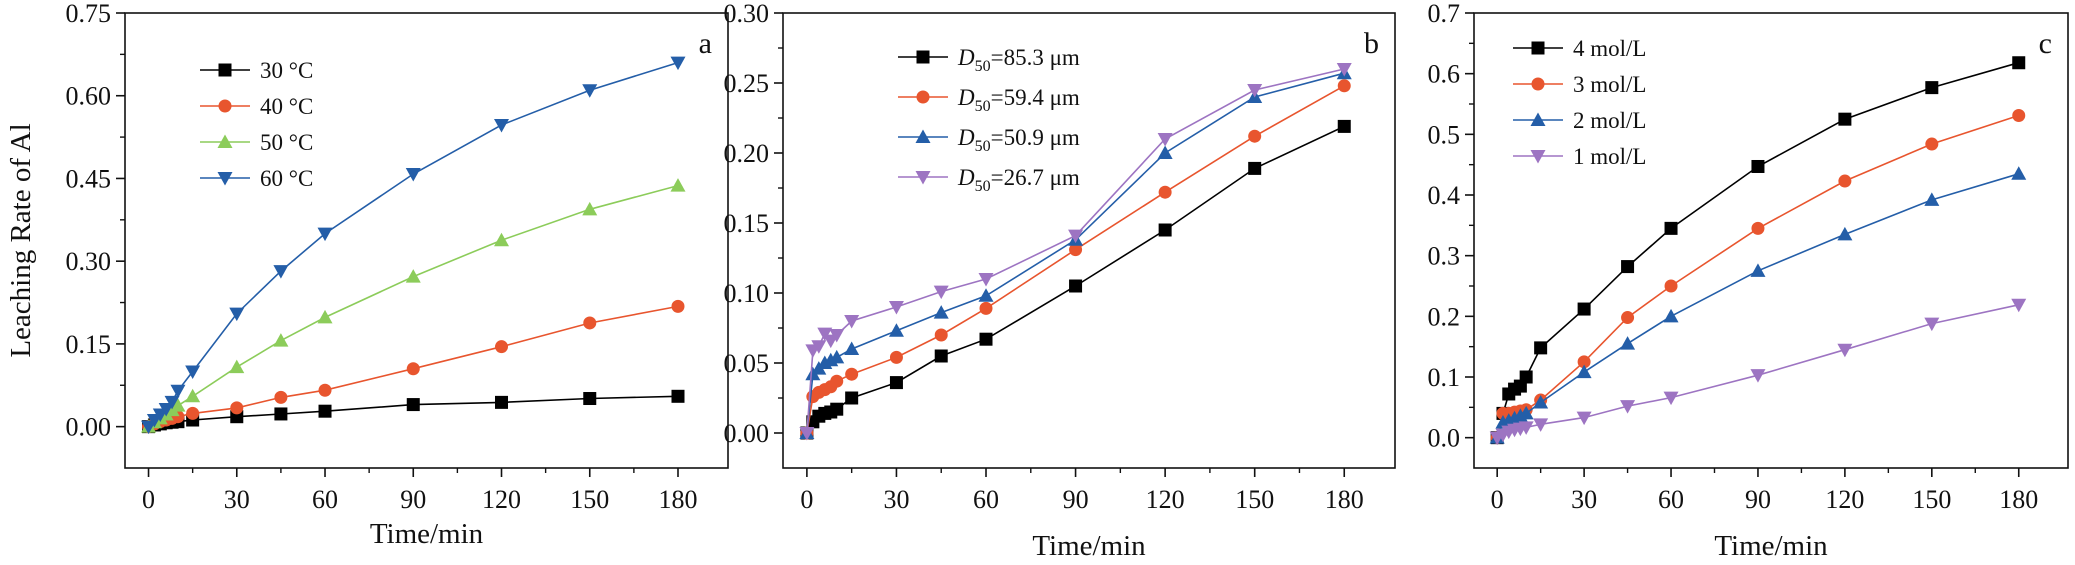 Image resolution: width=2075 pixels, height=565 pixels. What do you see at coordinates (1579, 84) in the screenshot?
I see `legend-entry: 3 mol/L` at bounding box center [1579, 84].